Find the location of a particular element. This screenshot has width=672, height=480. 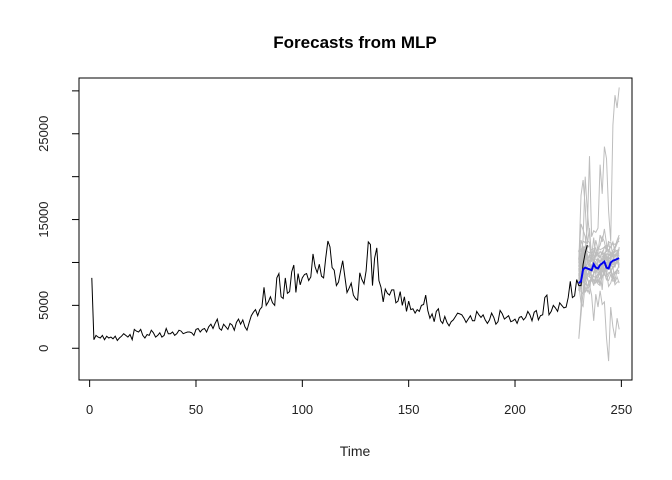

x-tick-label: 150 is located at coordinates (409, 409).